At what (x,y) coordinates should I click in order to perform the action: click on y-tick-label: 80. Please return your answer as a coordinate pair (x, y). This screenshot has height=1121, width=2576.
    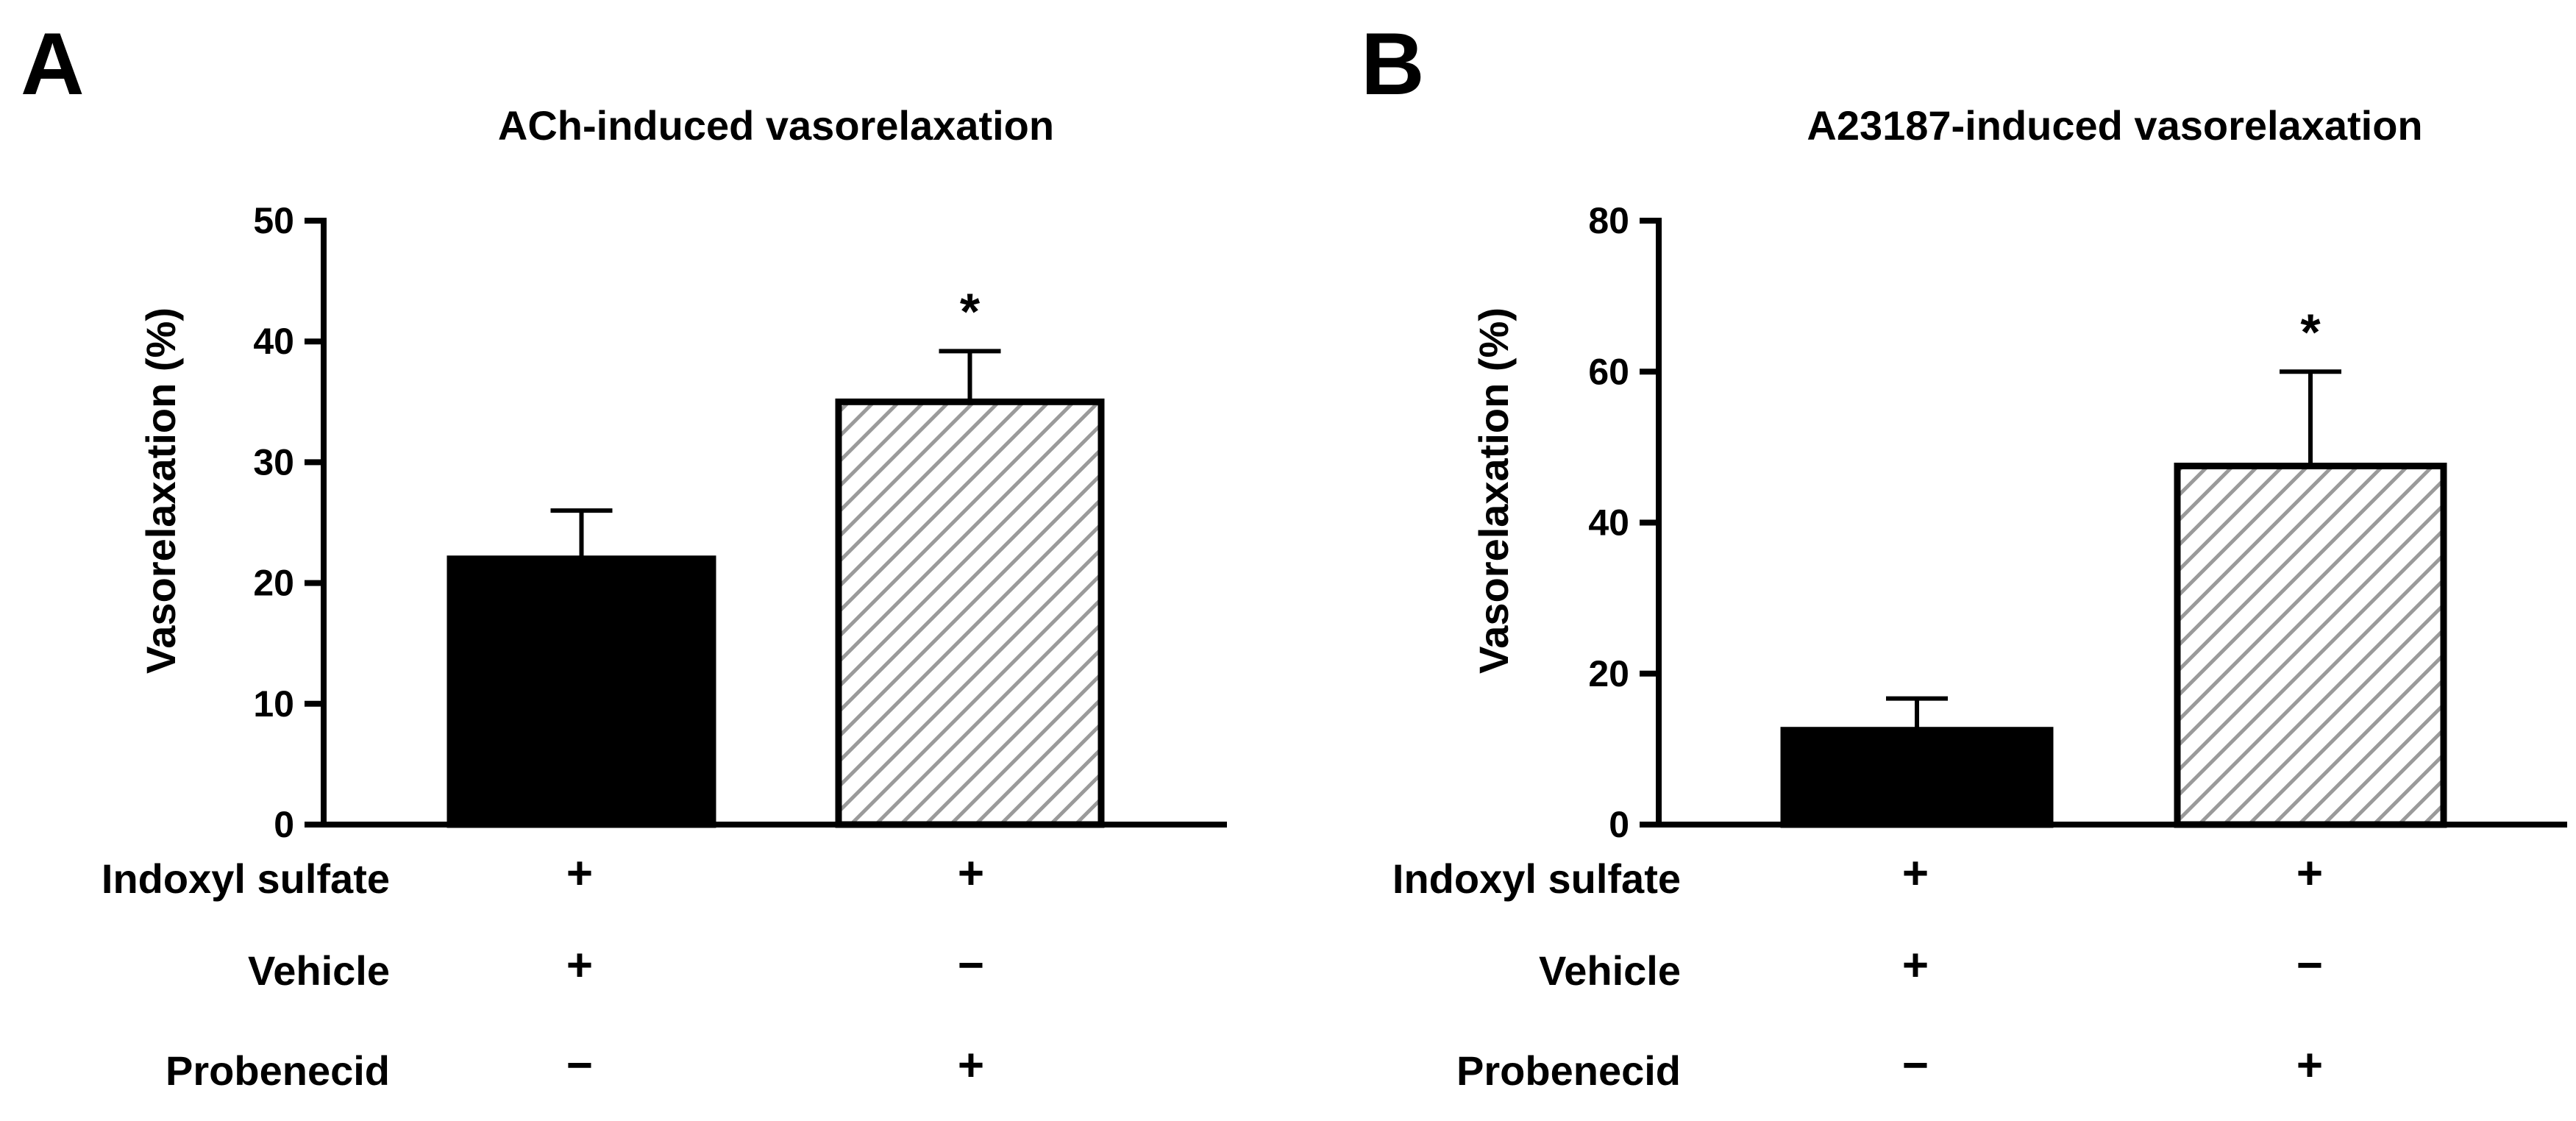
    Looking at the image, I should click on (1608, 220).